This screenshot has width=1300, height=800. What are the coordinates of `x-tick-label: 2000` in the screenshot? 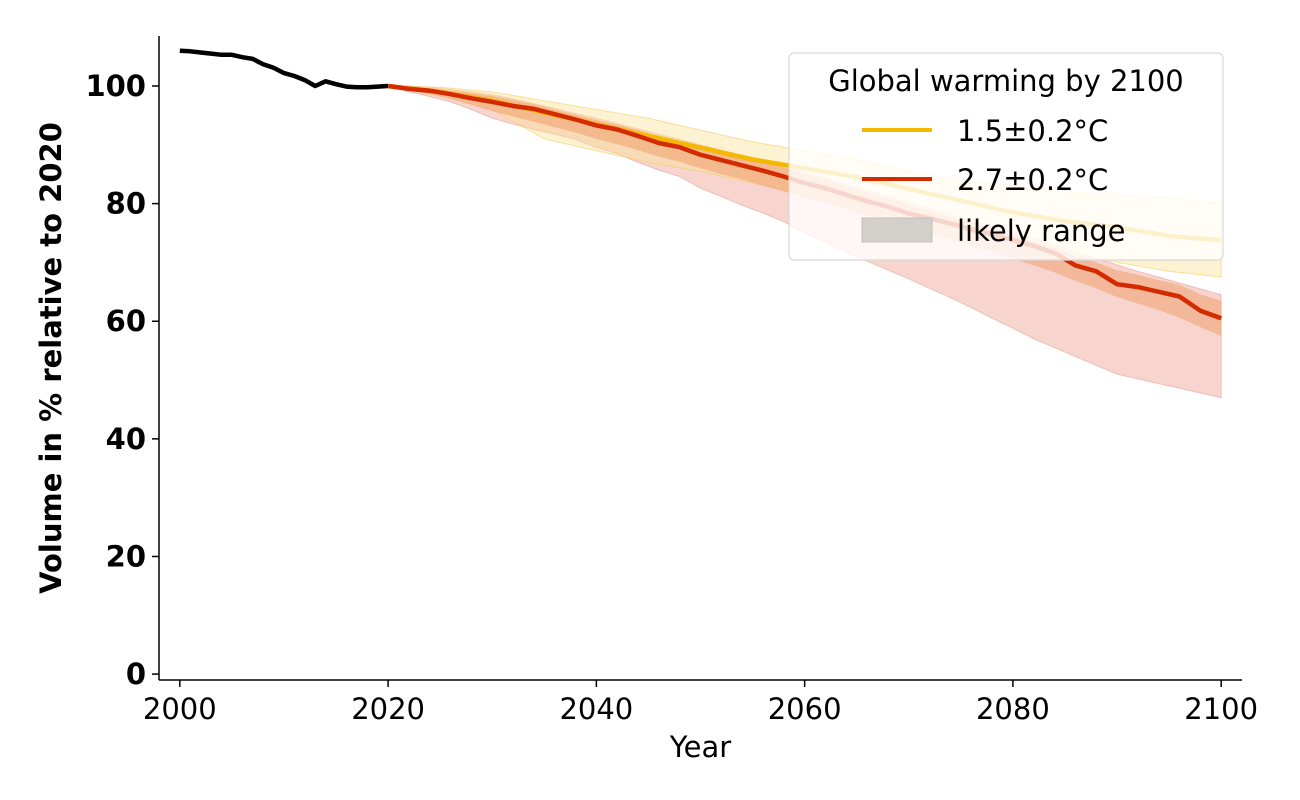 It's located at (180, 709).